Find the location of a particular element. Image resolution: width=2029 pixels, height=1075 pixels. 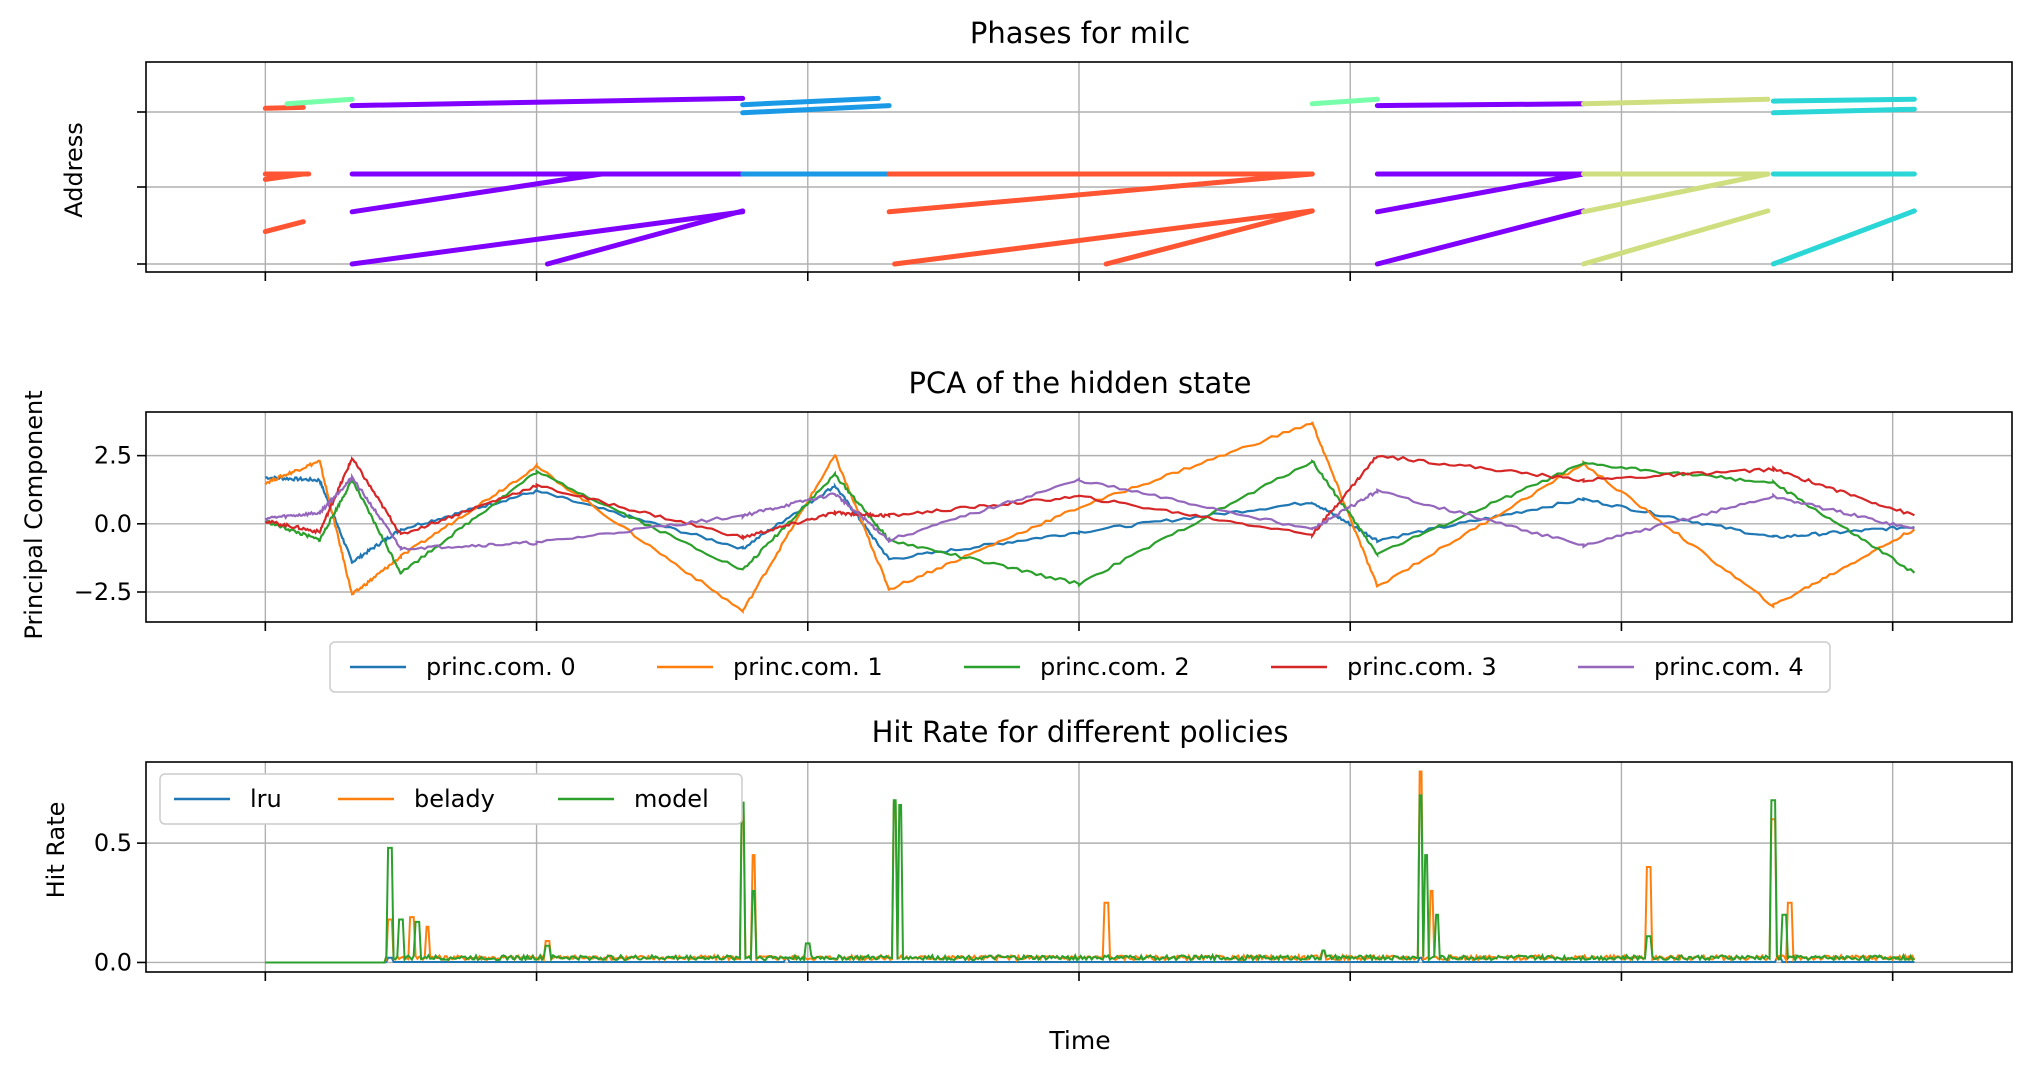

phases-marks is located at coordinates (1089, 181).